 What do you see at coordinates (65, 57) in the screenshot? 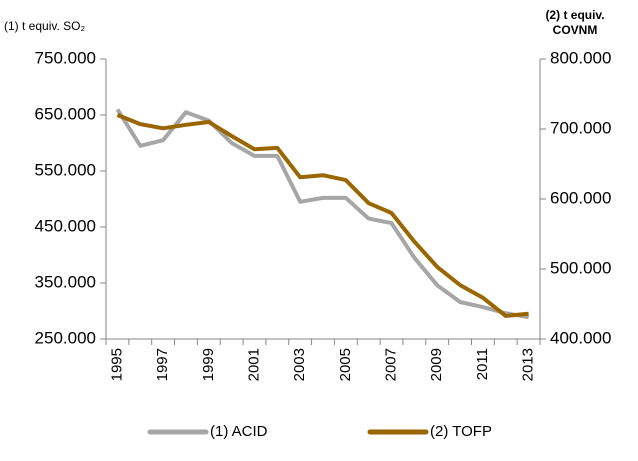
I see `y-tick-label: 750.000` at bounding box center [65, 57].